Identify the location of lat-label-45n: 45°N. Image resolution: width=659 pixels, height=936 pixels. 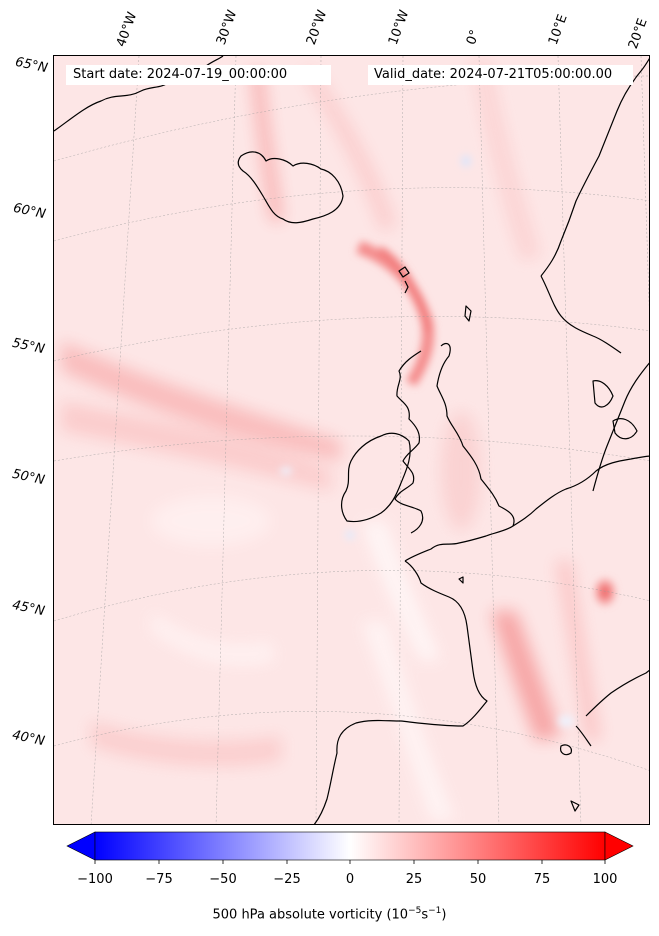
(28, 608).